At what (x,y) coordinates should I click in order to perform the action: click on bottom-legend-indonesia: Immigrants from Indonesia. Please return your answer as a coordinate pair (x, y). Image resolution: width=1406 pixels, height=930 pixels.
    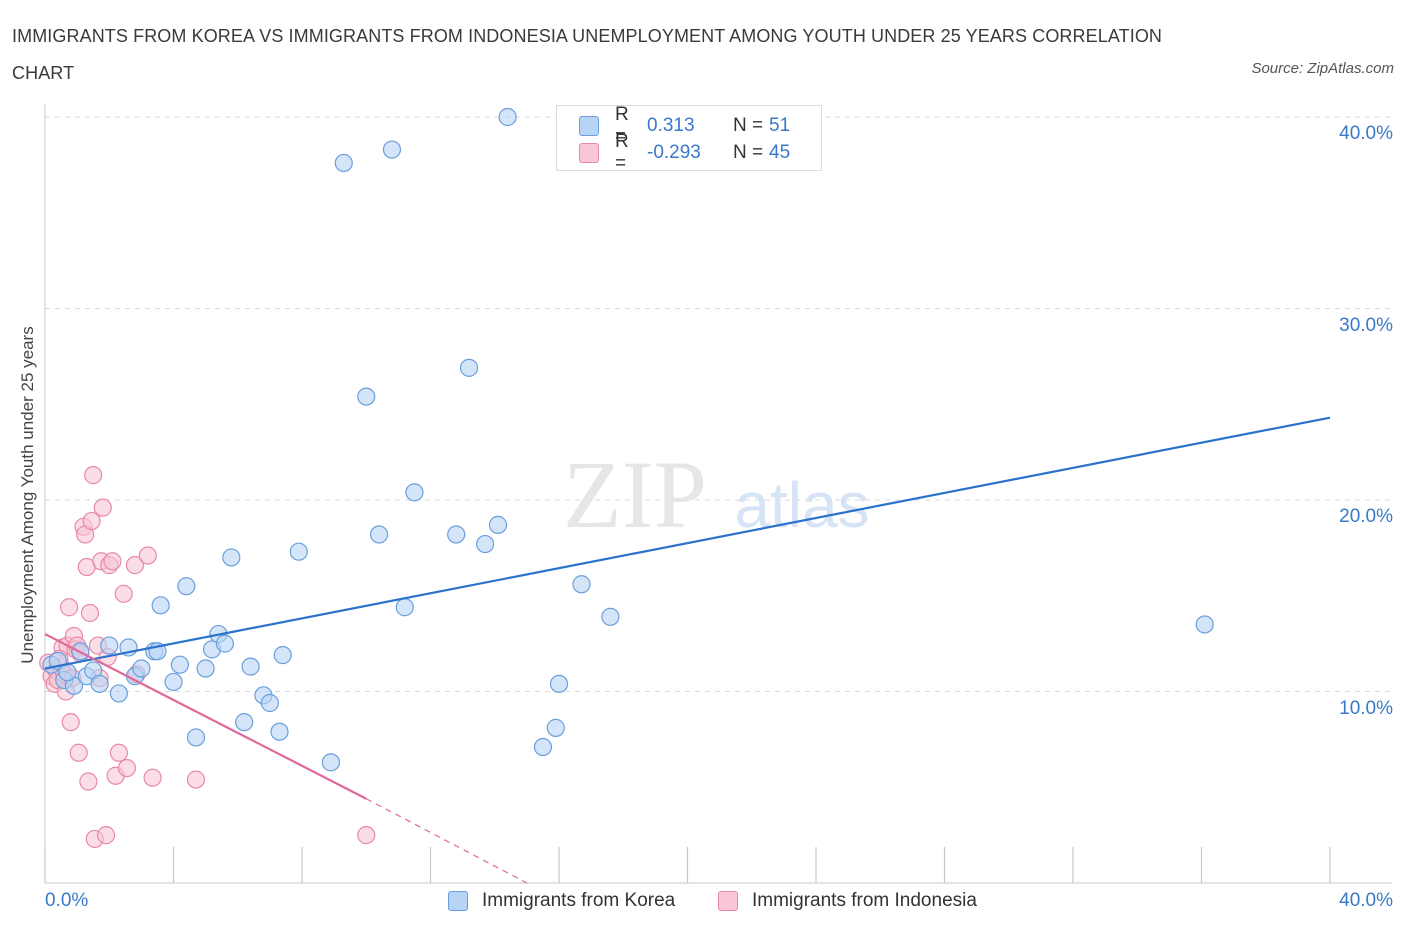
    Looking at the image, I should click on (847, 901).